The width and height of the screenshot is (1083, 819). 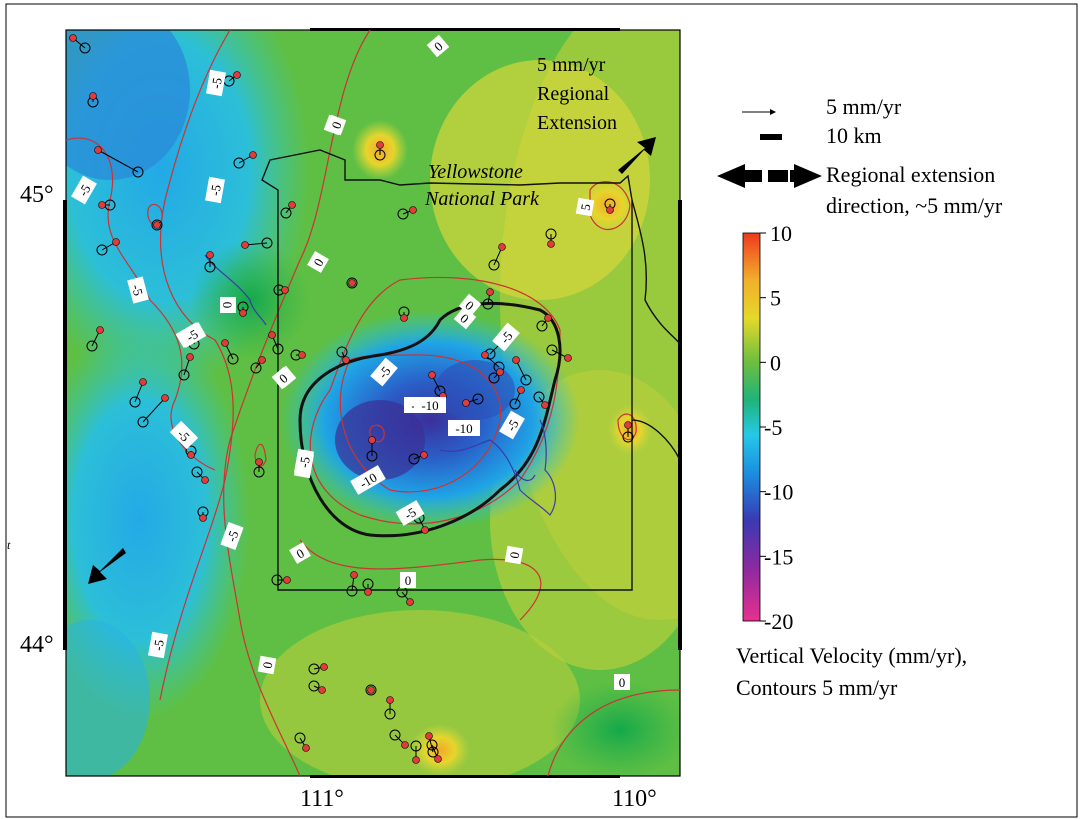 What do you see at coordinates (771, 137) in the screenshot?
I see `bar-scale` at bounding box center [771, 137].